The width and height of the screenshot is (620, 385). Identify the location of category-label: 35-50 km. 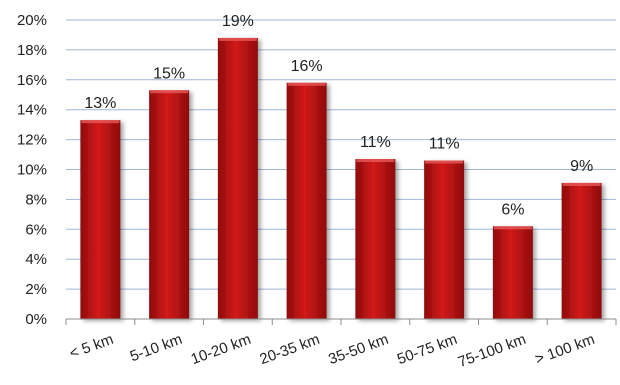
(358, 349).